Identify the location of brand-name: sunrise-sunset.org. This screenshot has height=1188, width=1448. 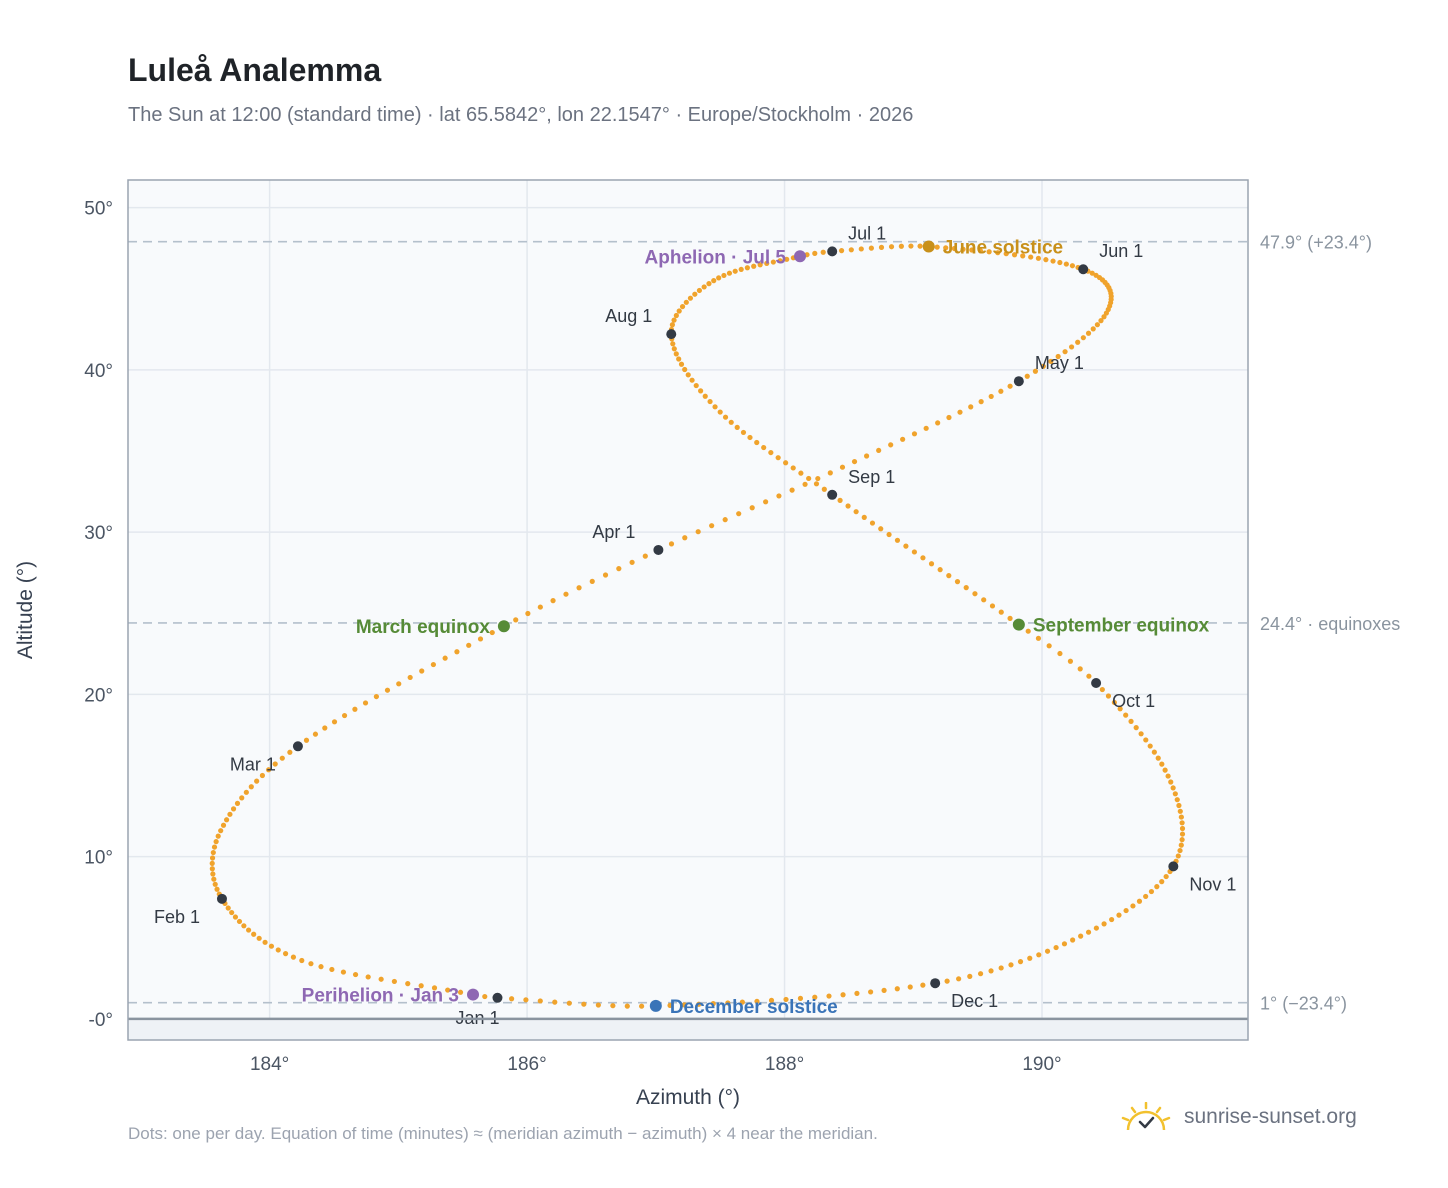
(1270, 1116).